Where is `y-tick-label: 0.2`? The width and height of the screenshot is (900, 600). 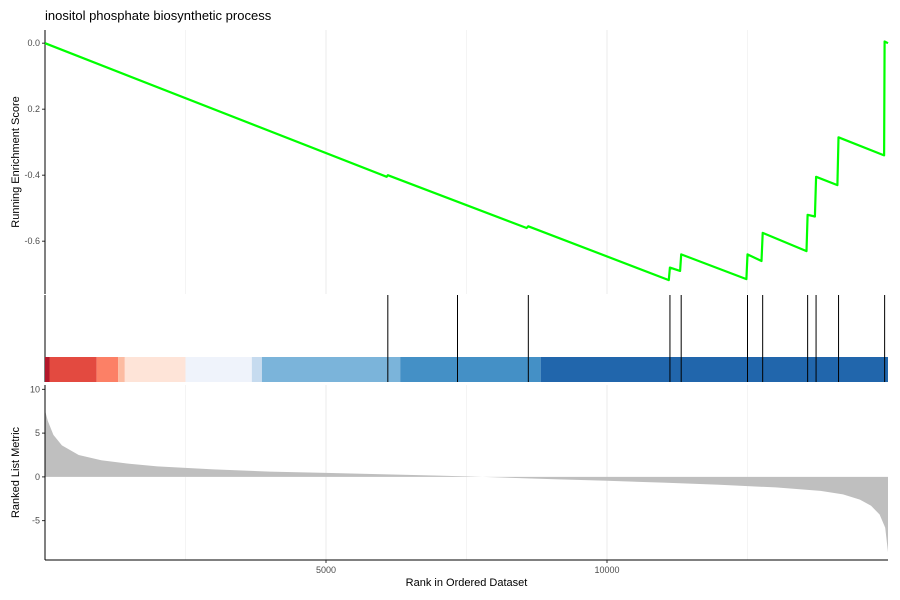
y-tick-label: 0.2 is located at coordinates (33, 109).